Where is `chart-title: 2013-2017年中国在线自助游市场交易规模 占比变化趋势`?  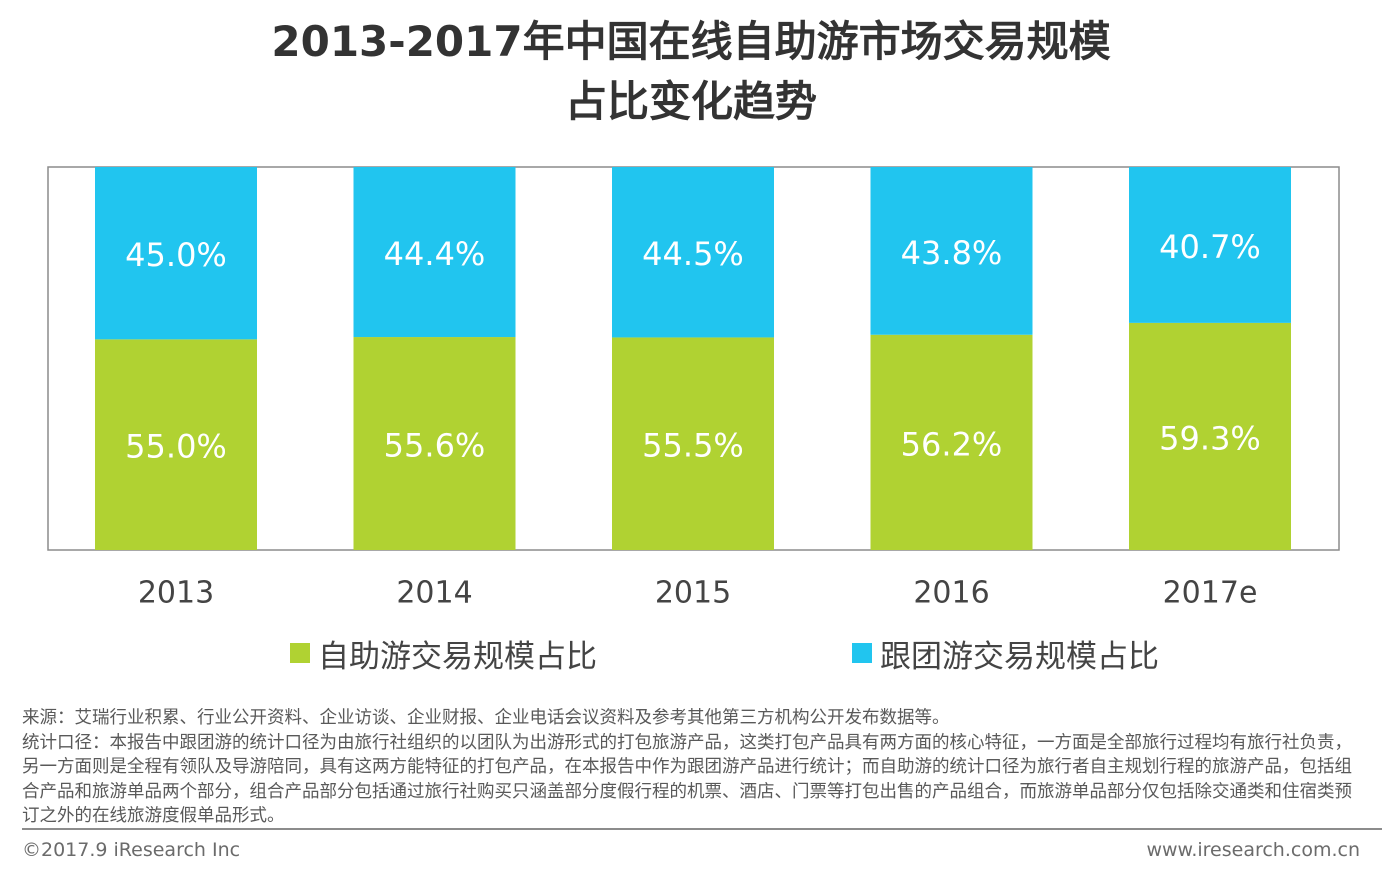 chart-title: 2013-2017年中国在线自助游市场交易规模 占比变化趋势 is located at coordinates (691, 72).